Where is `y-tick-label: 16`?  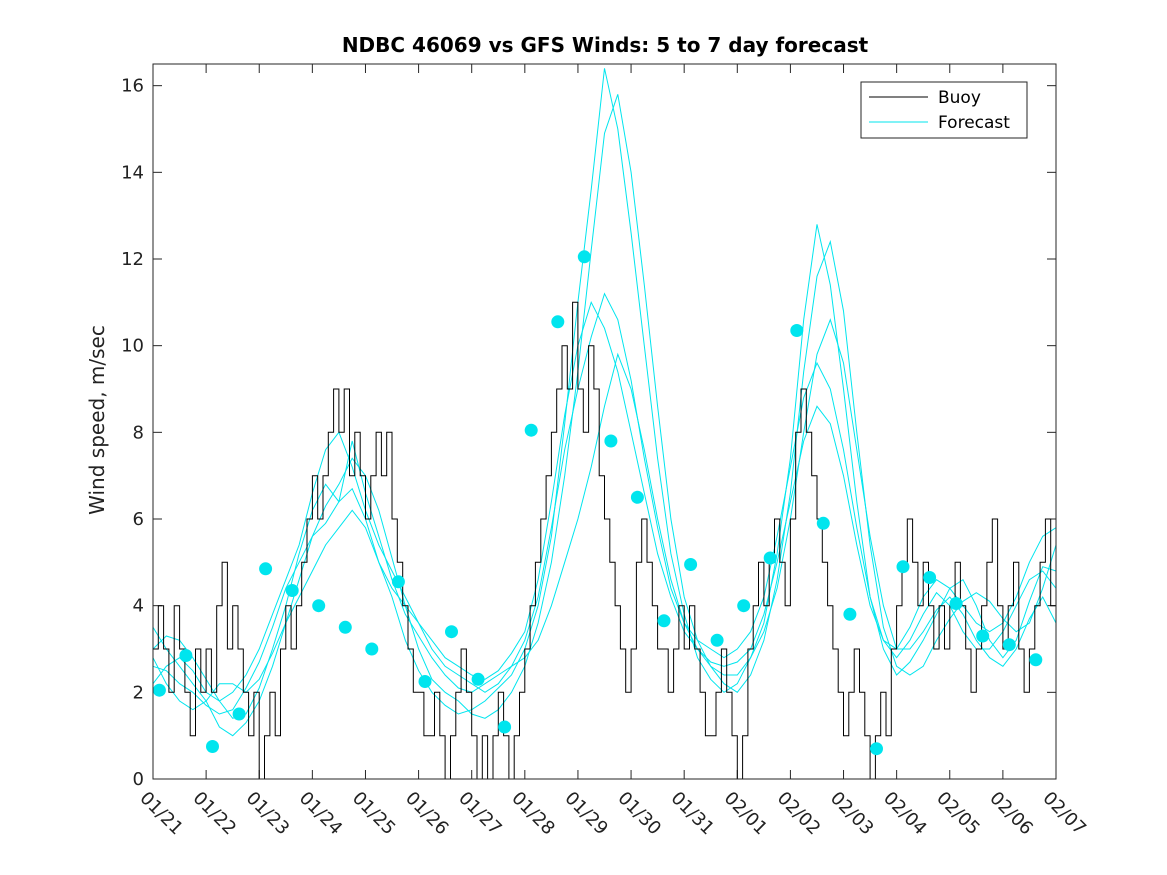 y-tick-label: 16 is located at coordinates (132, 86).